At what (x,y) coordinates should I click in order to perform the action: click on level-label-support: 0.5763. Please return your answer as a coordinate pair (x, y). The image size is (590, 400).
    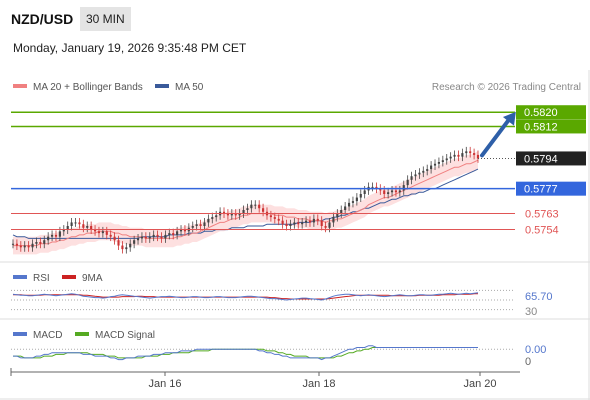
    Looking at the image, I should click on (542, 215).